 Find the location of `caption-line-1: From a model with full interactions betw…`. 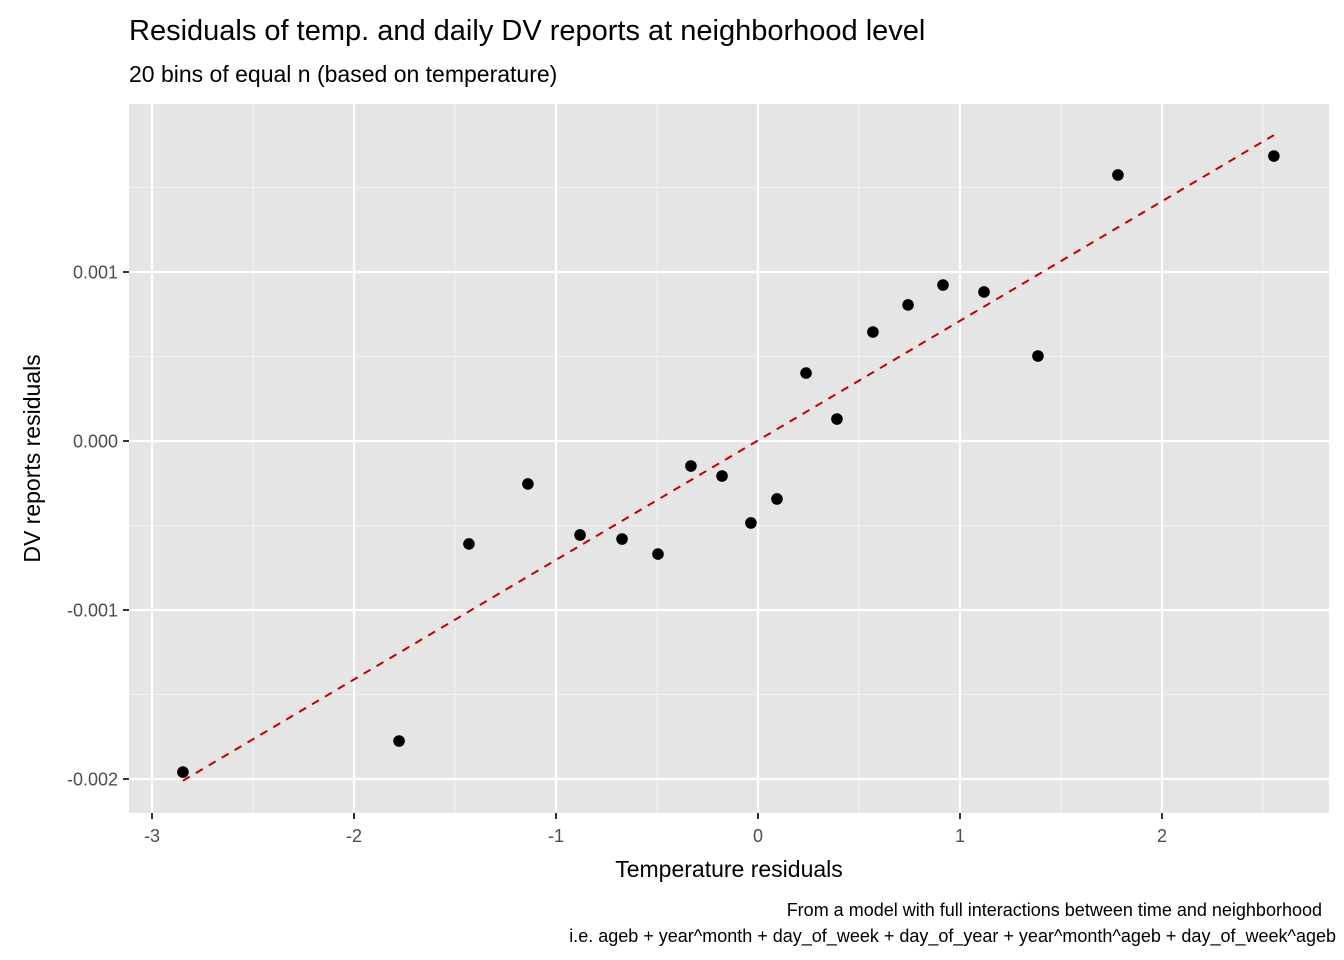

caption-line-1: From a model with full interactions betw… is located at coordinates (1054, 910).